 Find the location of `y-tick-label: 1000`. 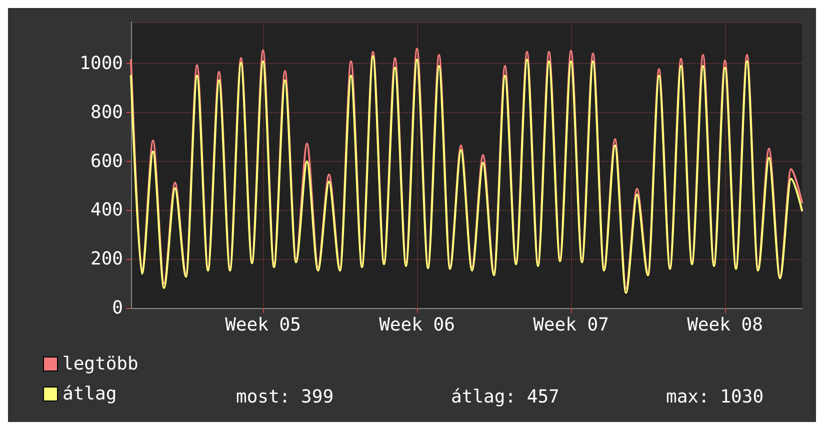

y-tick-label: 1000 is located at coordinates (101, 63).